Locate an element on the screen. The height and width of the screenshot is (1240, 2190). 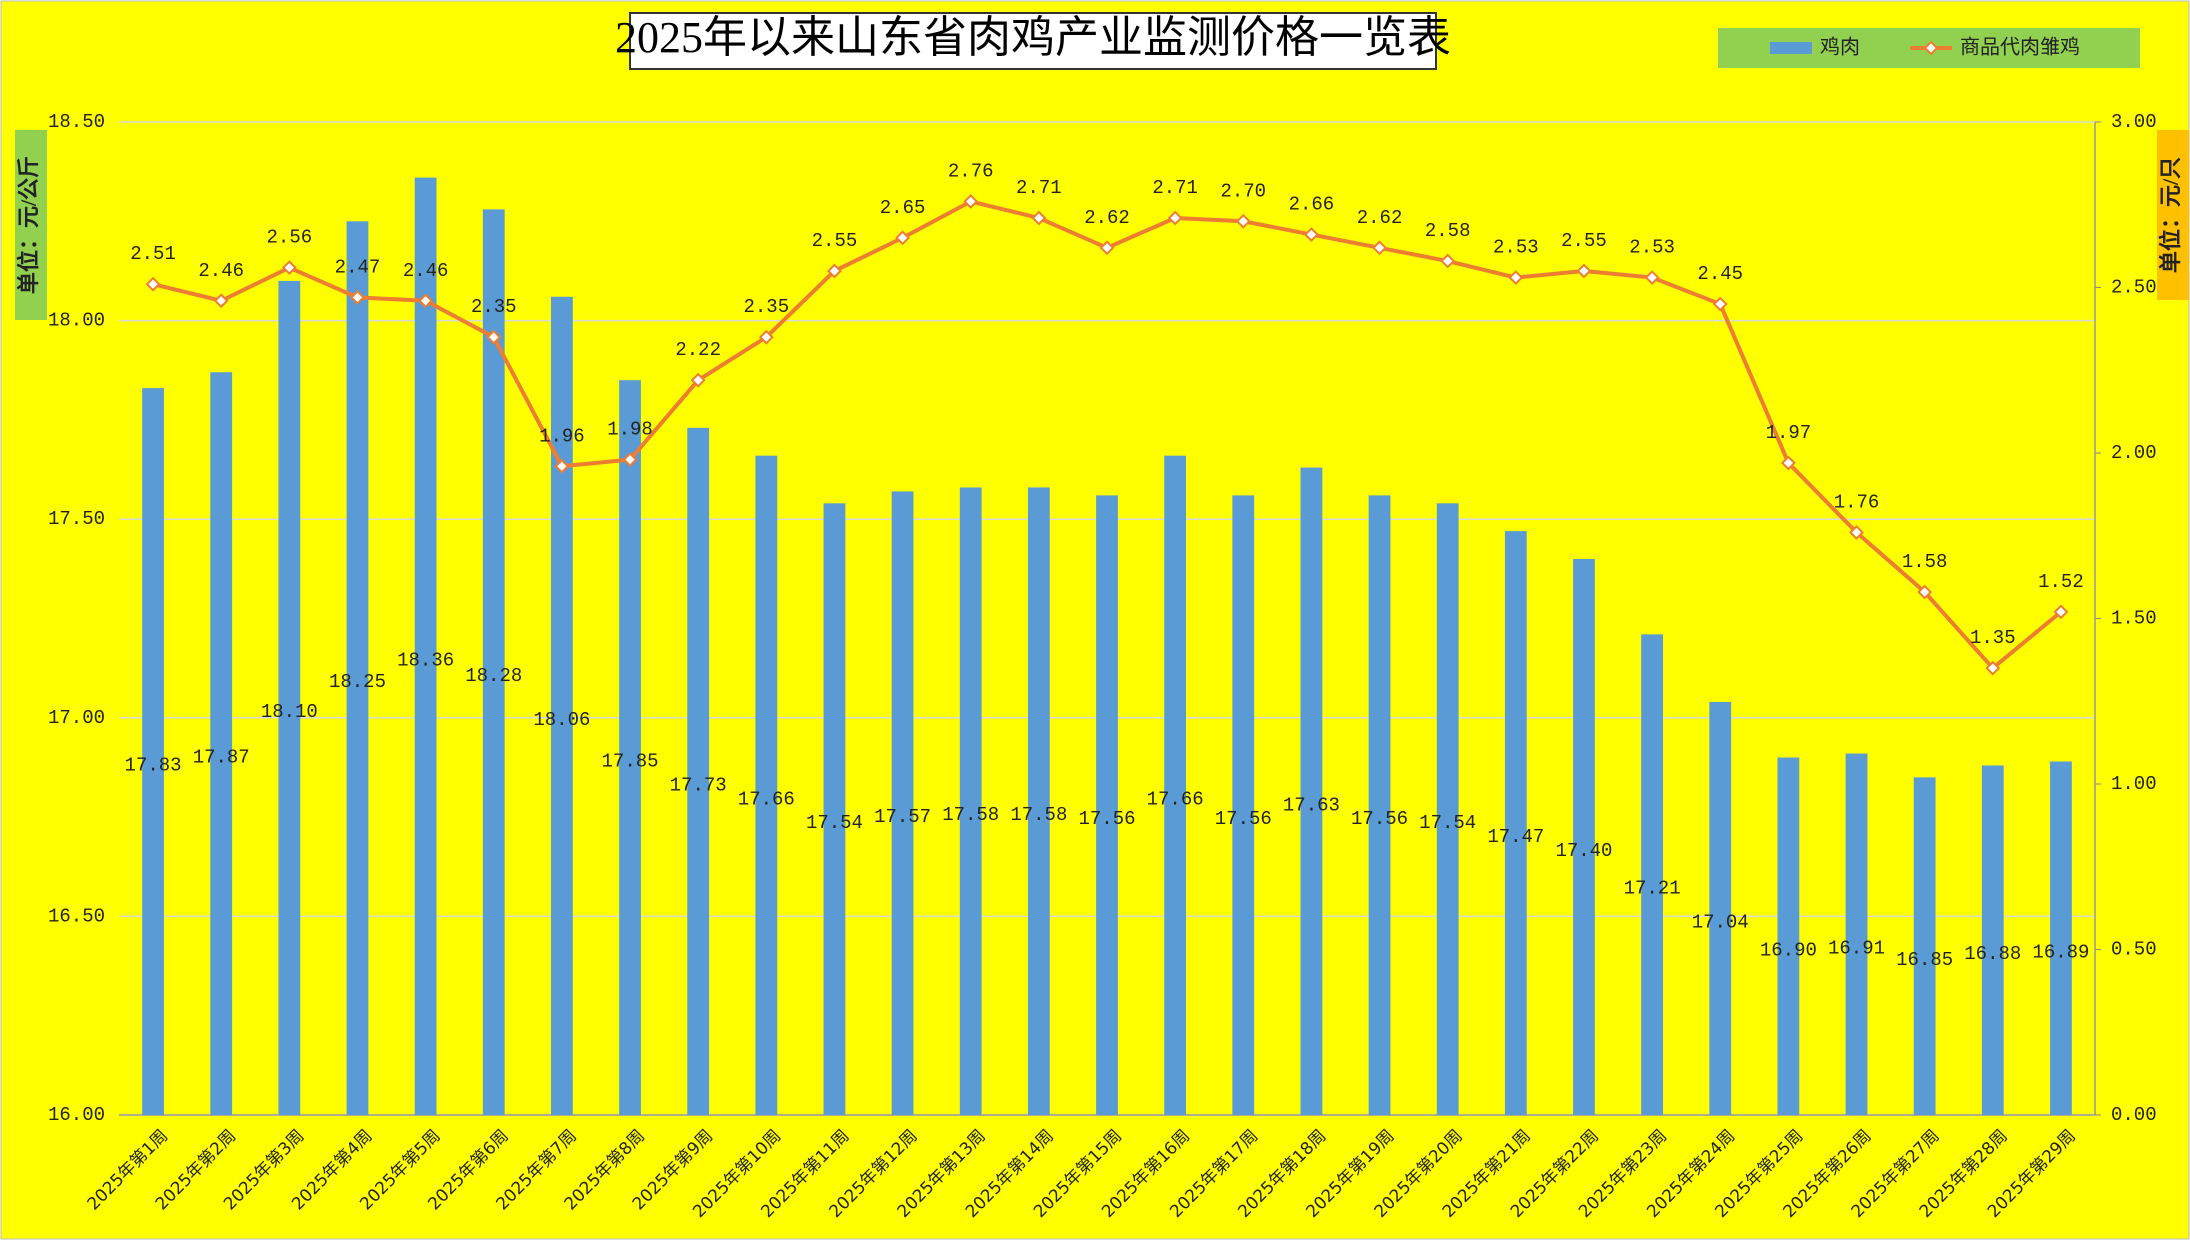
line-value-label: 1.52 is located at coordinates (2061, 582).